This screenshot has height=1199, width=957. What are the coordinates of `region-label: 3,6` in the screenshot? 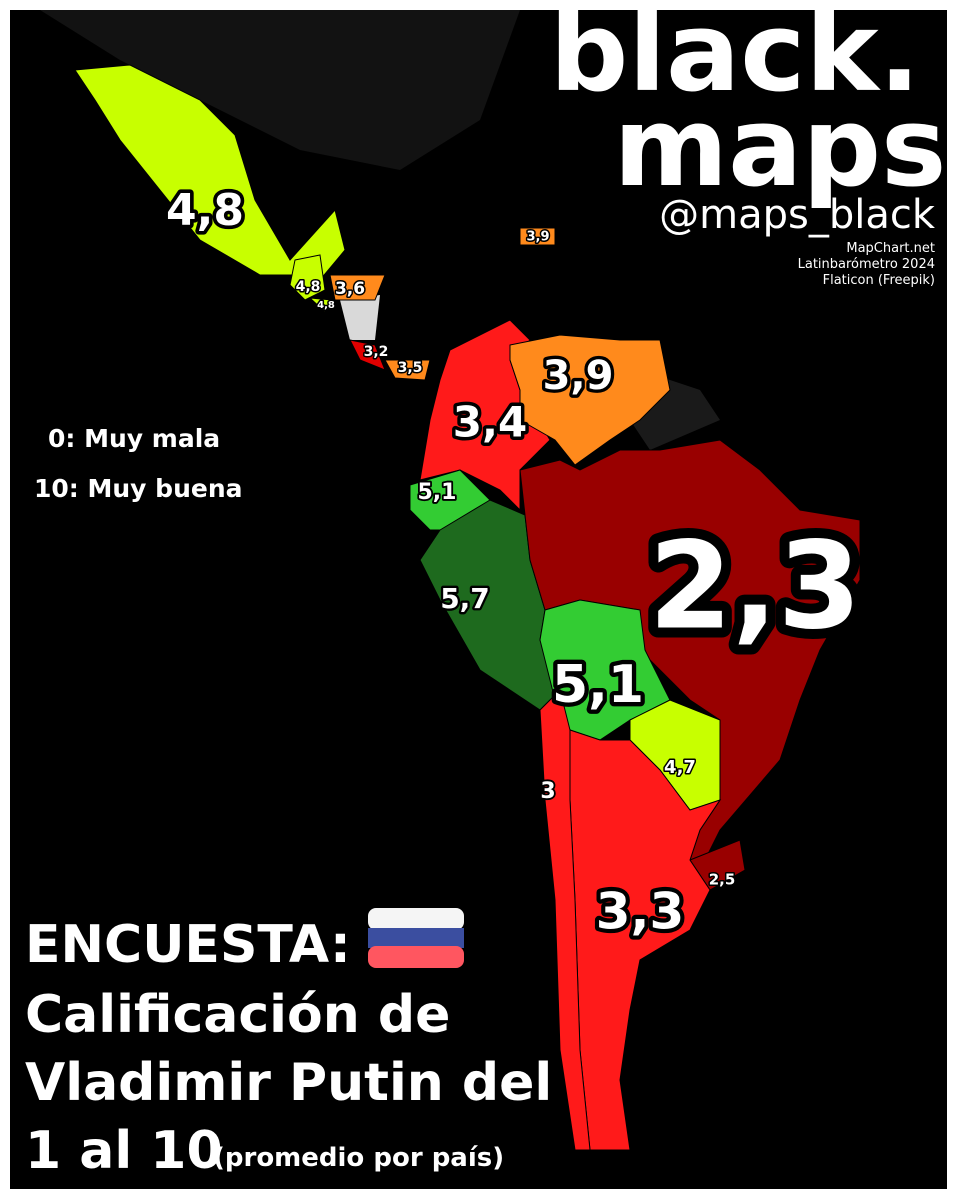 It's located at (350, 289).